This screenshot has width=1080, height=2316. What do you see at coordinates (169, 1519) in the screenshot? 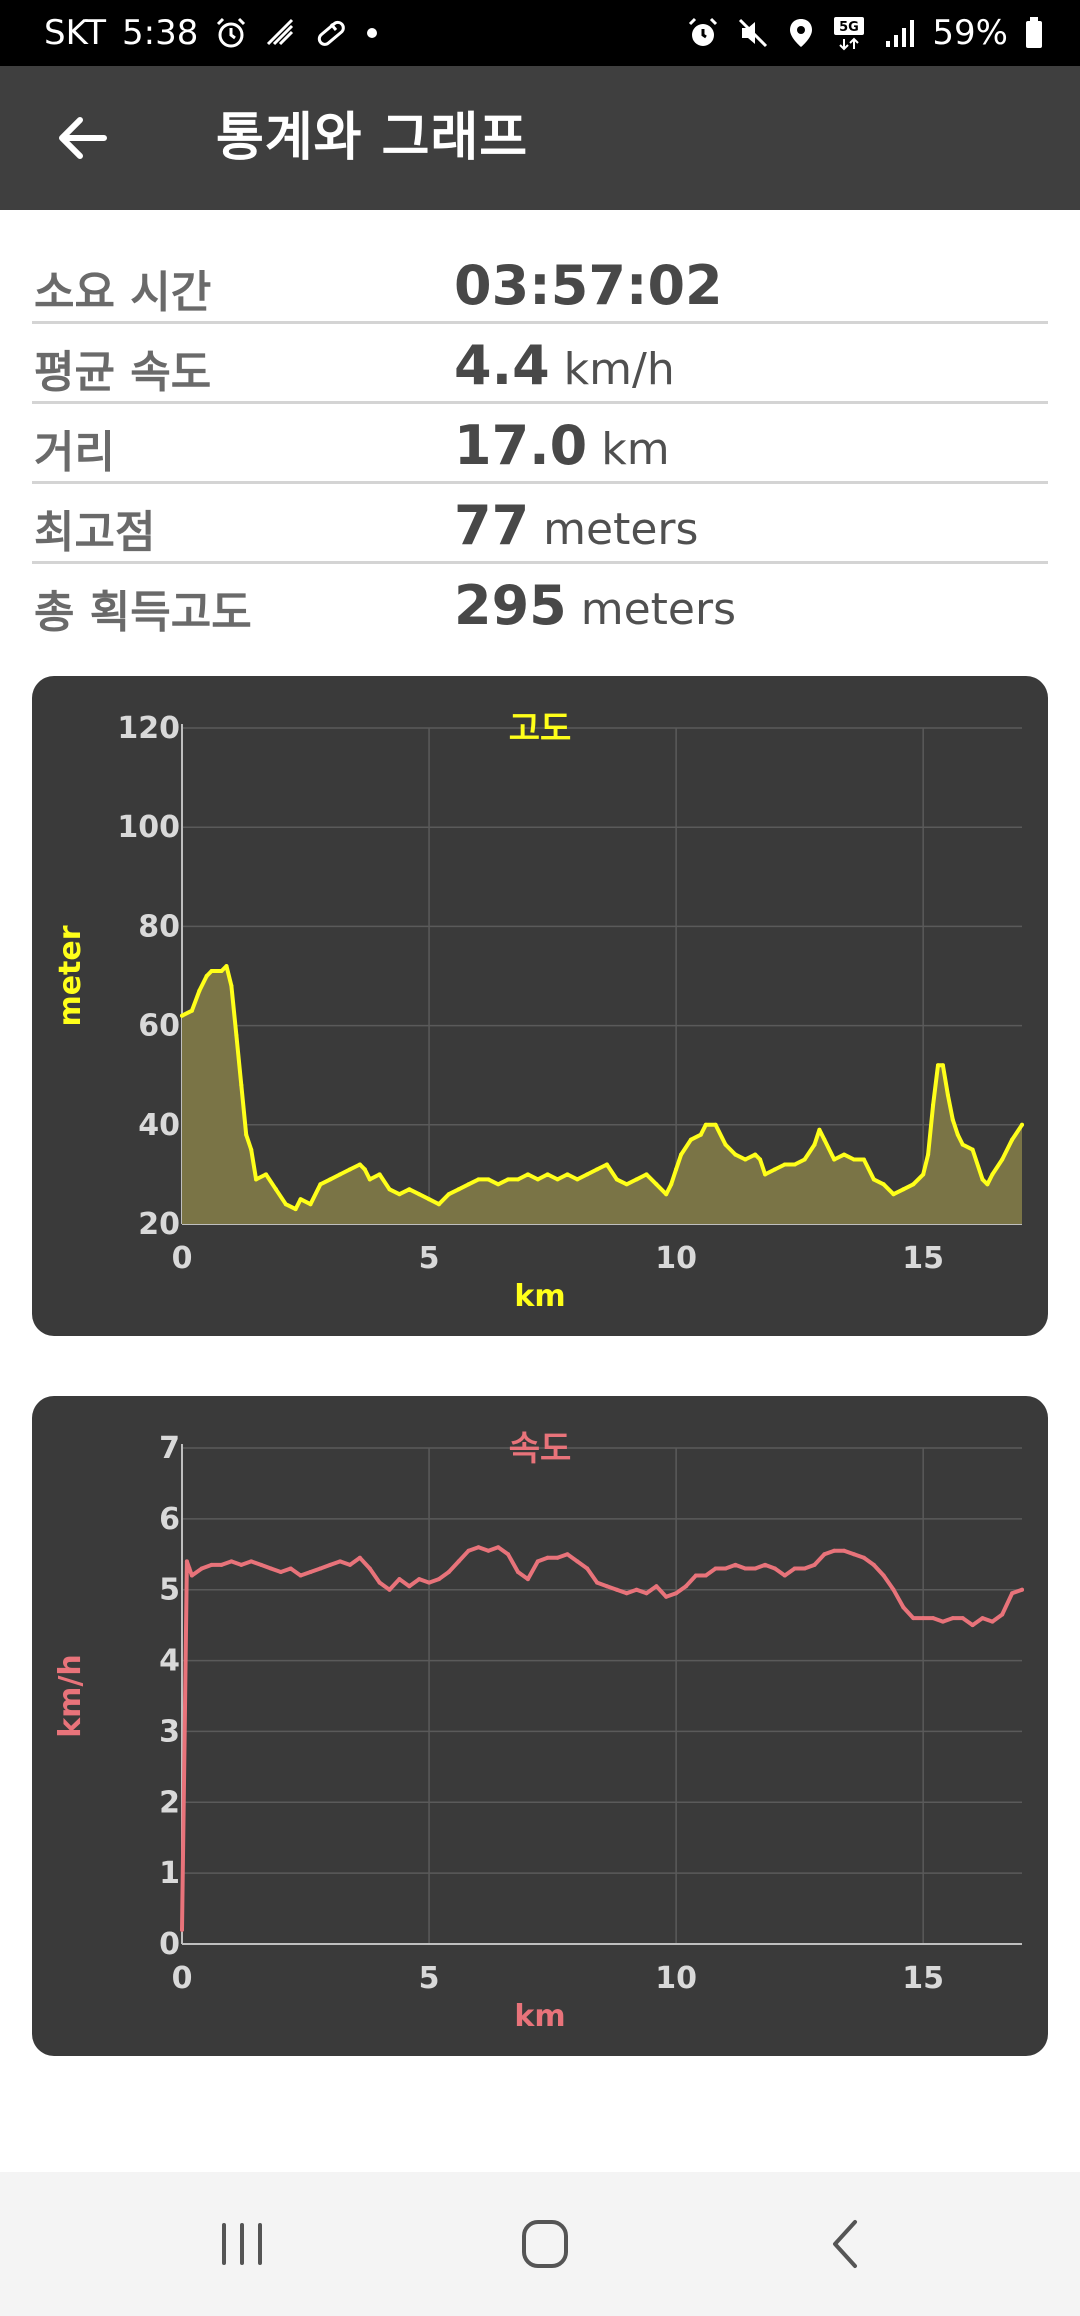
I see `y-tick-label: 6` at bounding box center [169, 1519].